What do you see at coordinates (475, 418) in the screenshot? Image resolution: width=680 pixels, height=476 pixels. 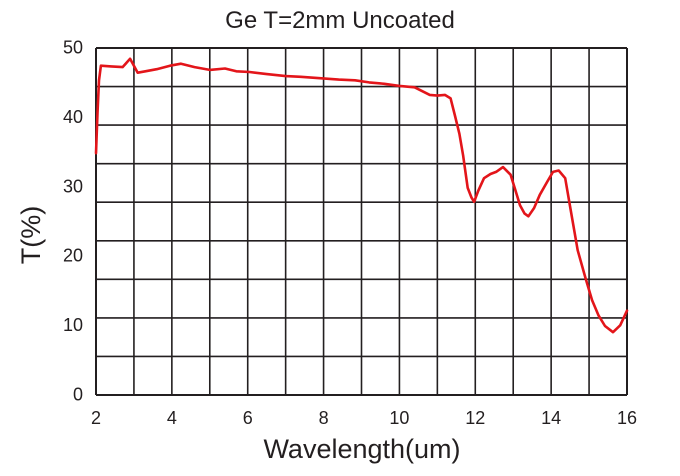 I see `x-tick-label: 12` at bounding box center [475, 418].